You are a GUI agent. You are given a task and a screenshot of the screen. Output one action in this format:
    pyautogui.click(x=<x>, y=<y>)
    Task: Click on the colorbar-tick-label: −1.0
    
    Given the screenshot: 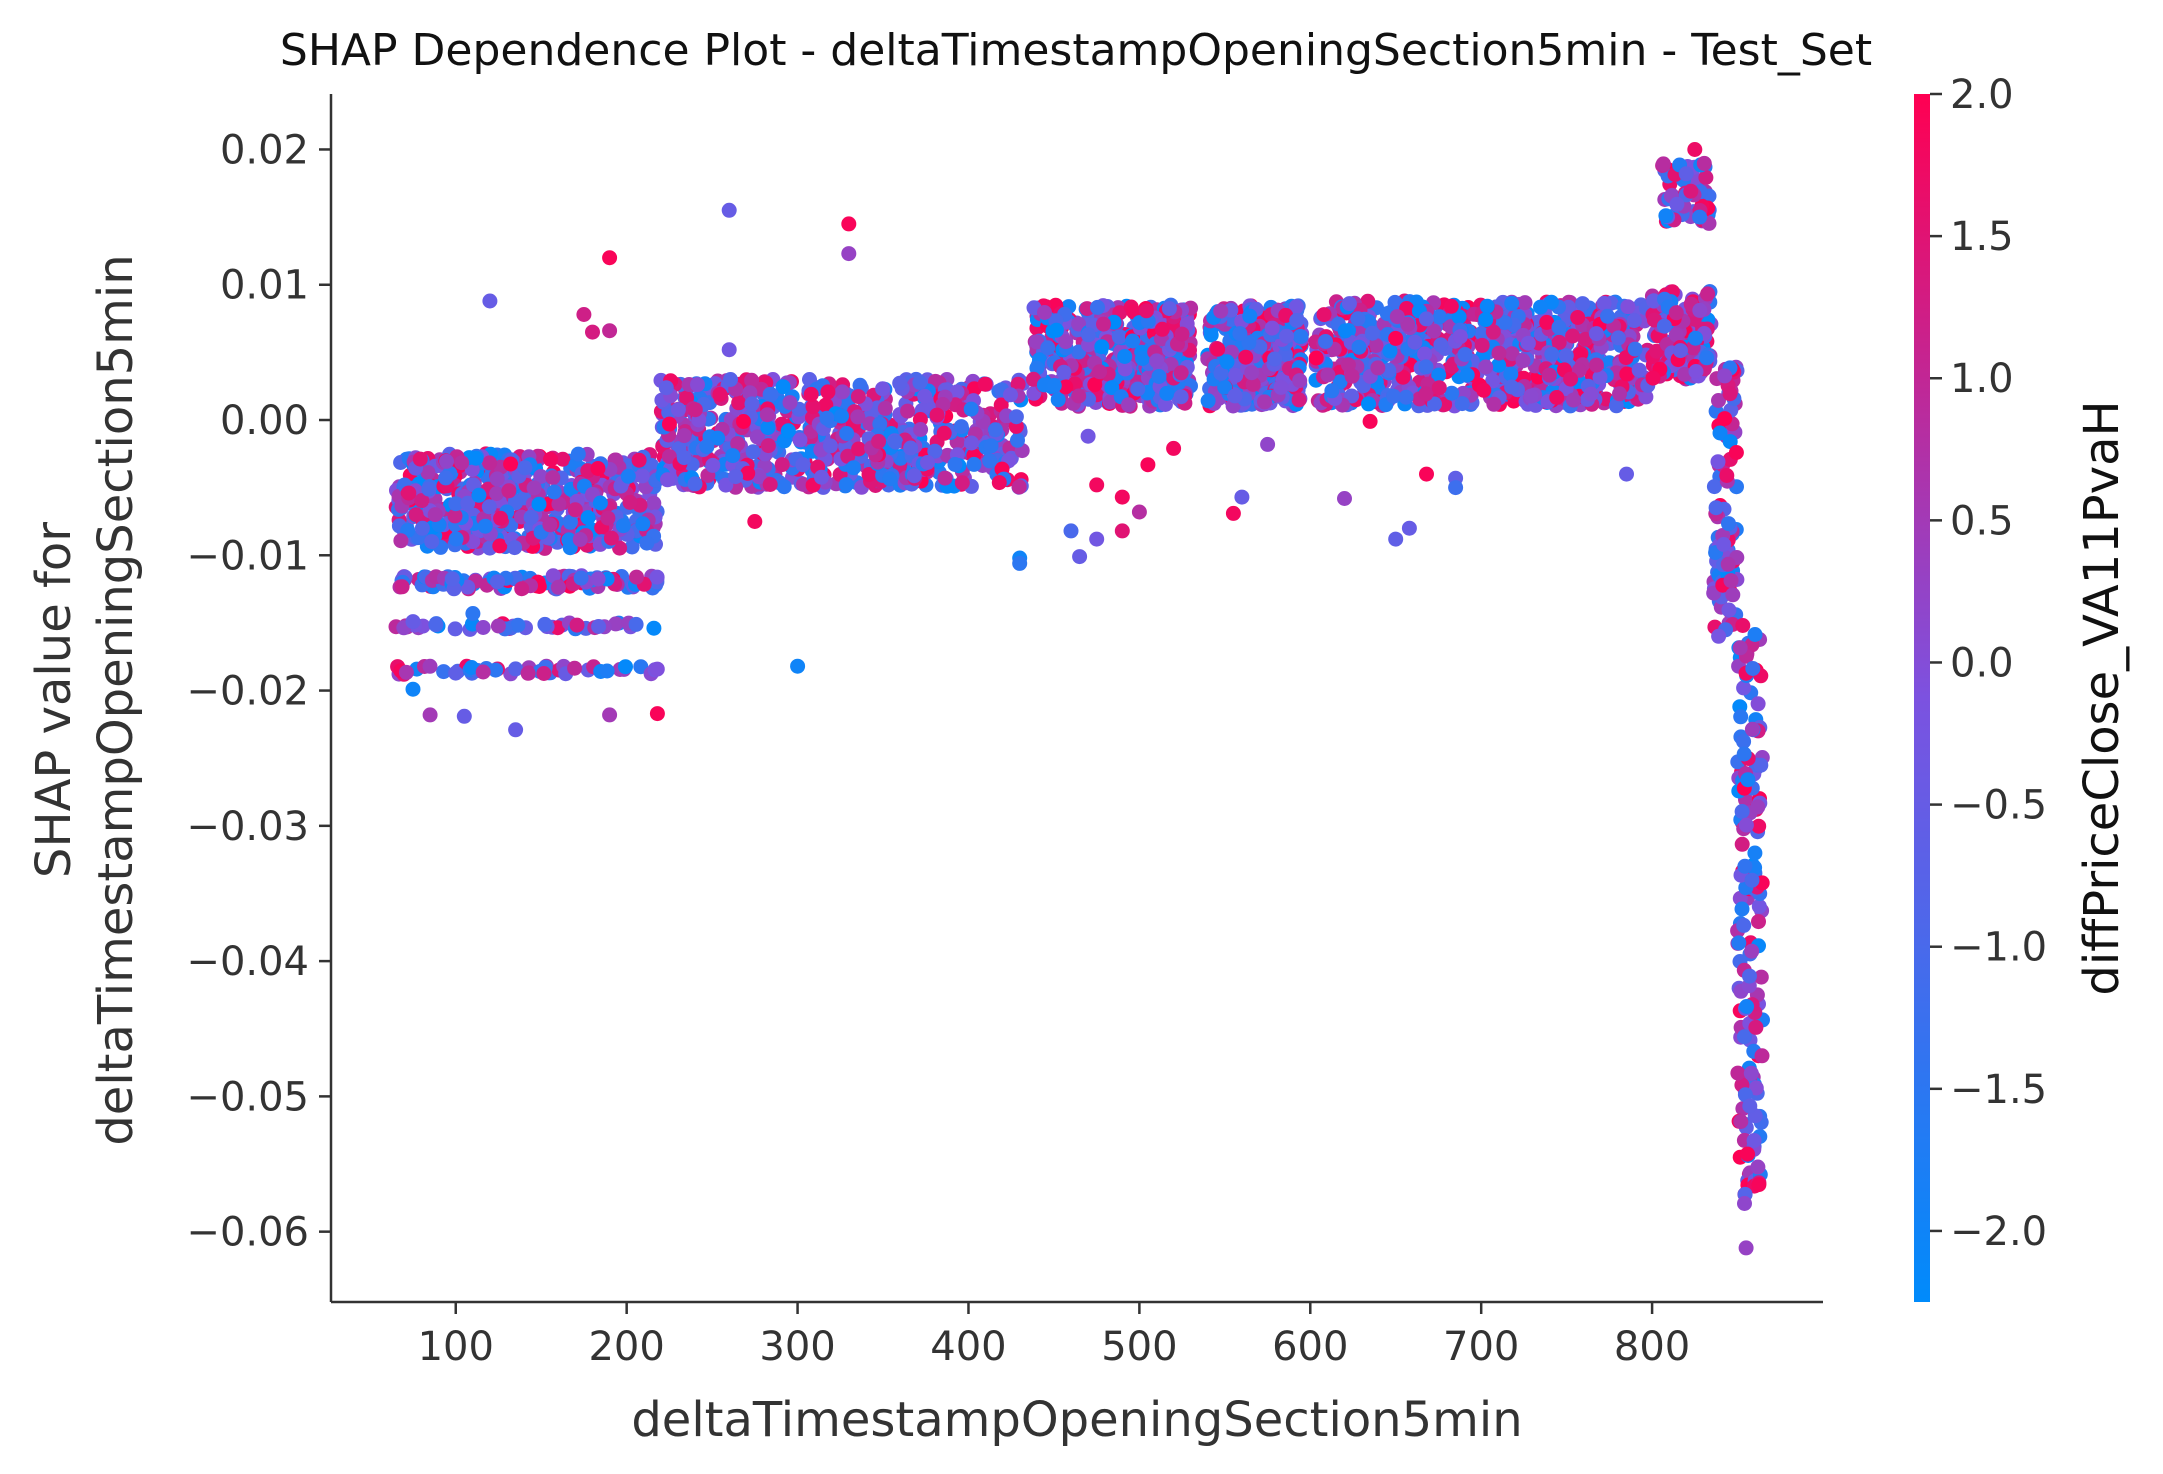 What is the action you would take?
    pyautogui.click(x=1998, y=948)
    